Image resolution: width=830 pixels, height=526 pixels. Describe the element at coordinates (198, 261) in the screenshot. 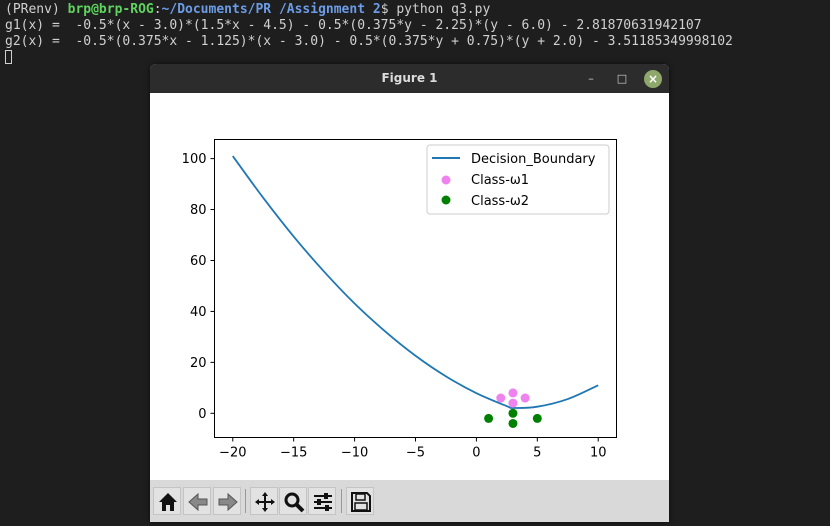

I see `y-tick-label: 60` at that location.